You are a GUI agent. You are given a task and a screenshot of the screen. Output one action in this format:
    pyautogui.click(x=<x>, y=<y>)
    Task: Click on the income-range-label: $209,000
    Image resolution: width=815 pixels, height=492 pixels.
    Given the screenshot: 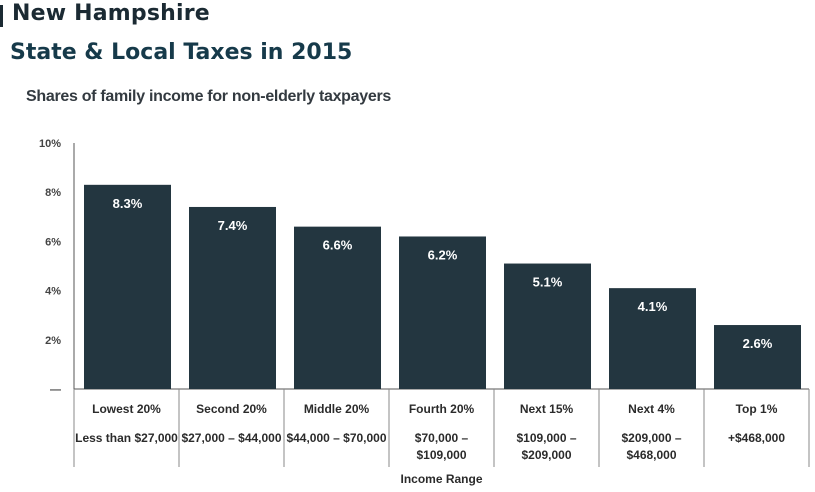 What is the action you would take?
    pyautogui.click(x=546, y=455)
    